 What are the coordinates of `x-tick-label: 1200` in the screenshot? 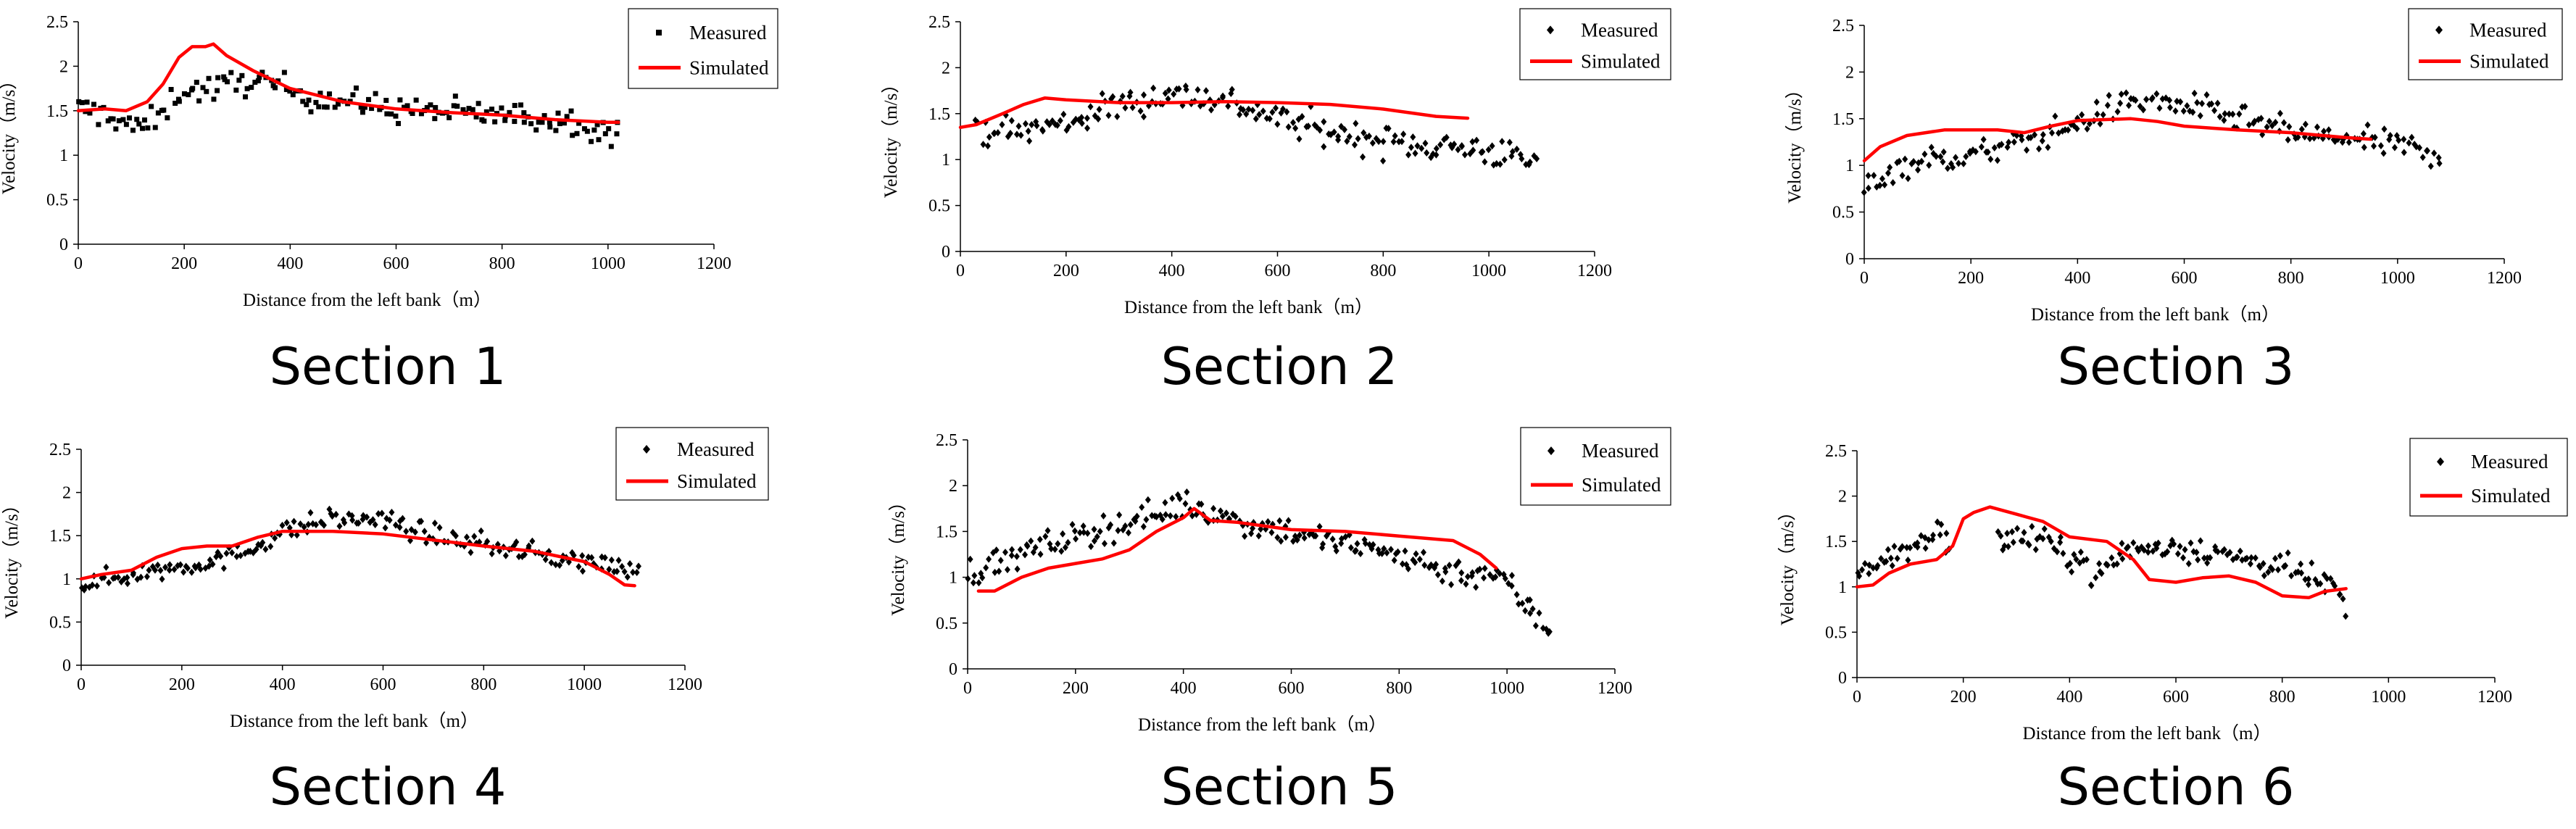 It's located at (1614, 689).